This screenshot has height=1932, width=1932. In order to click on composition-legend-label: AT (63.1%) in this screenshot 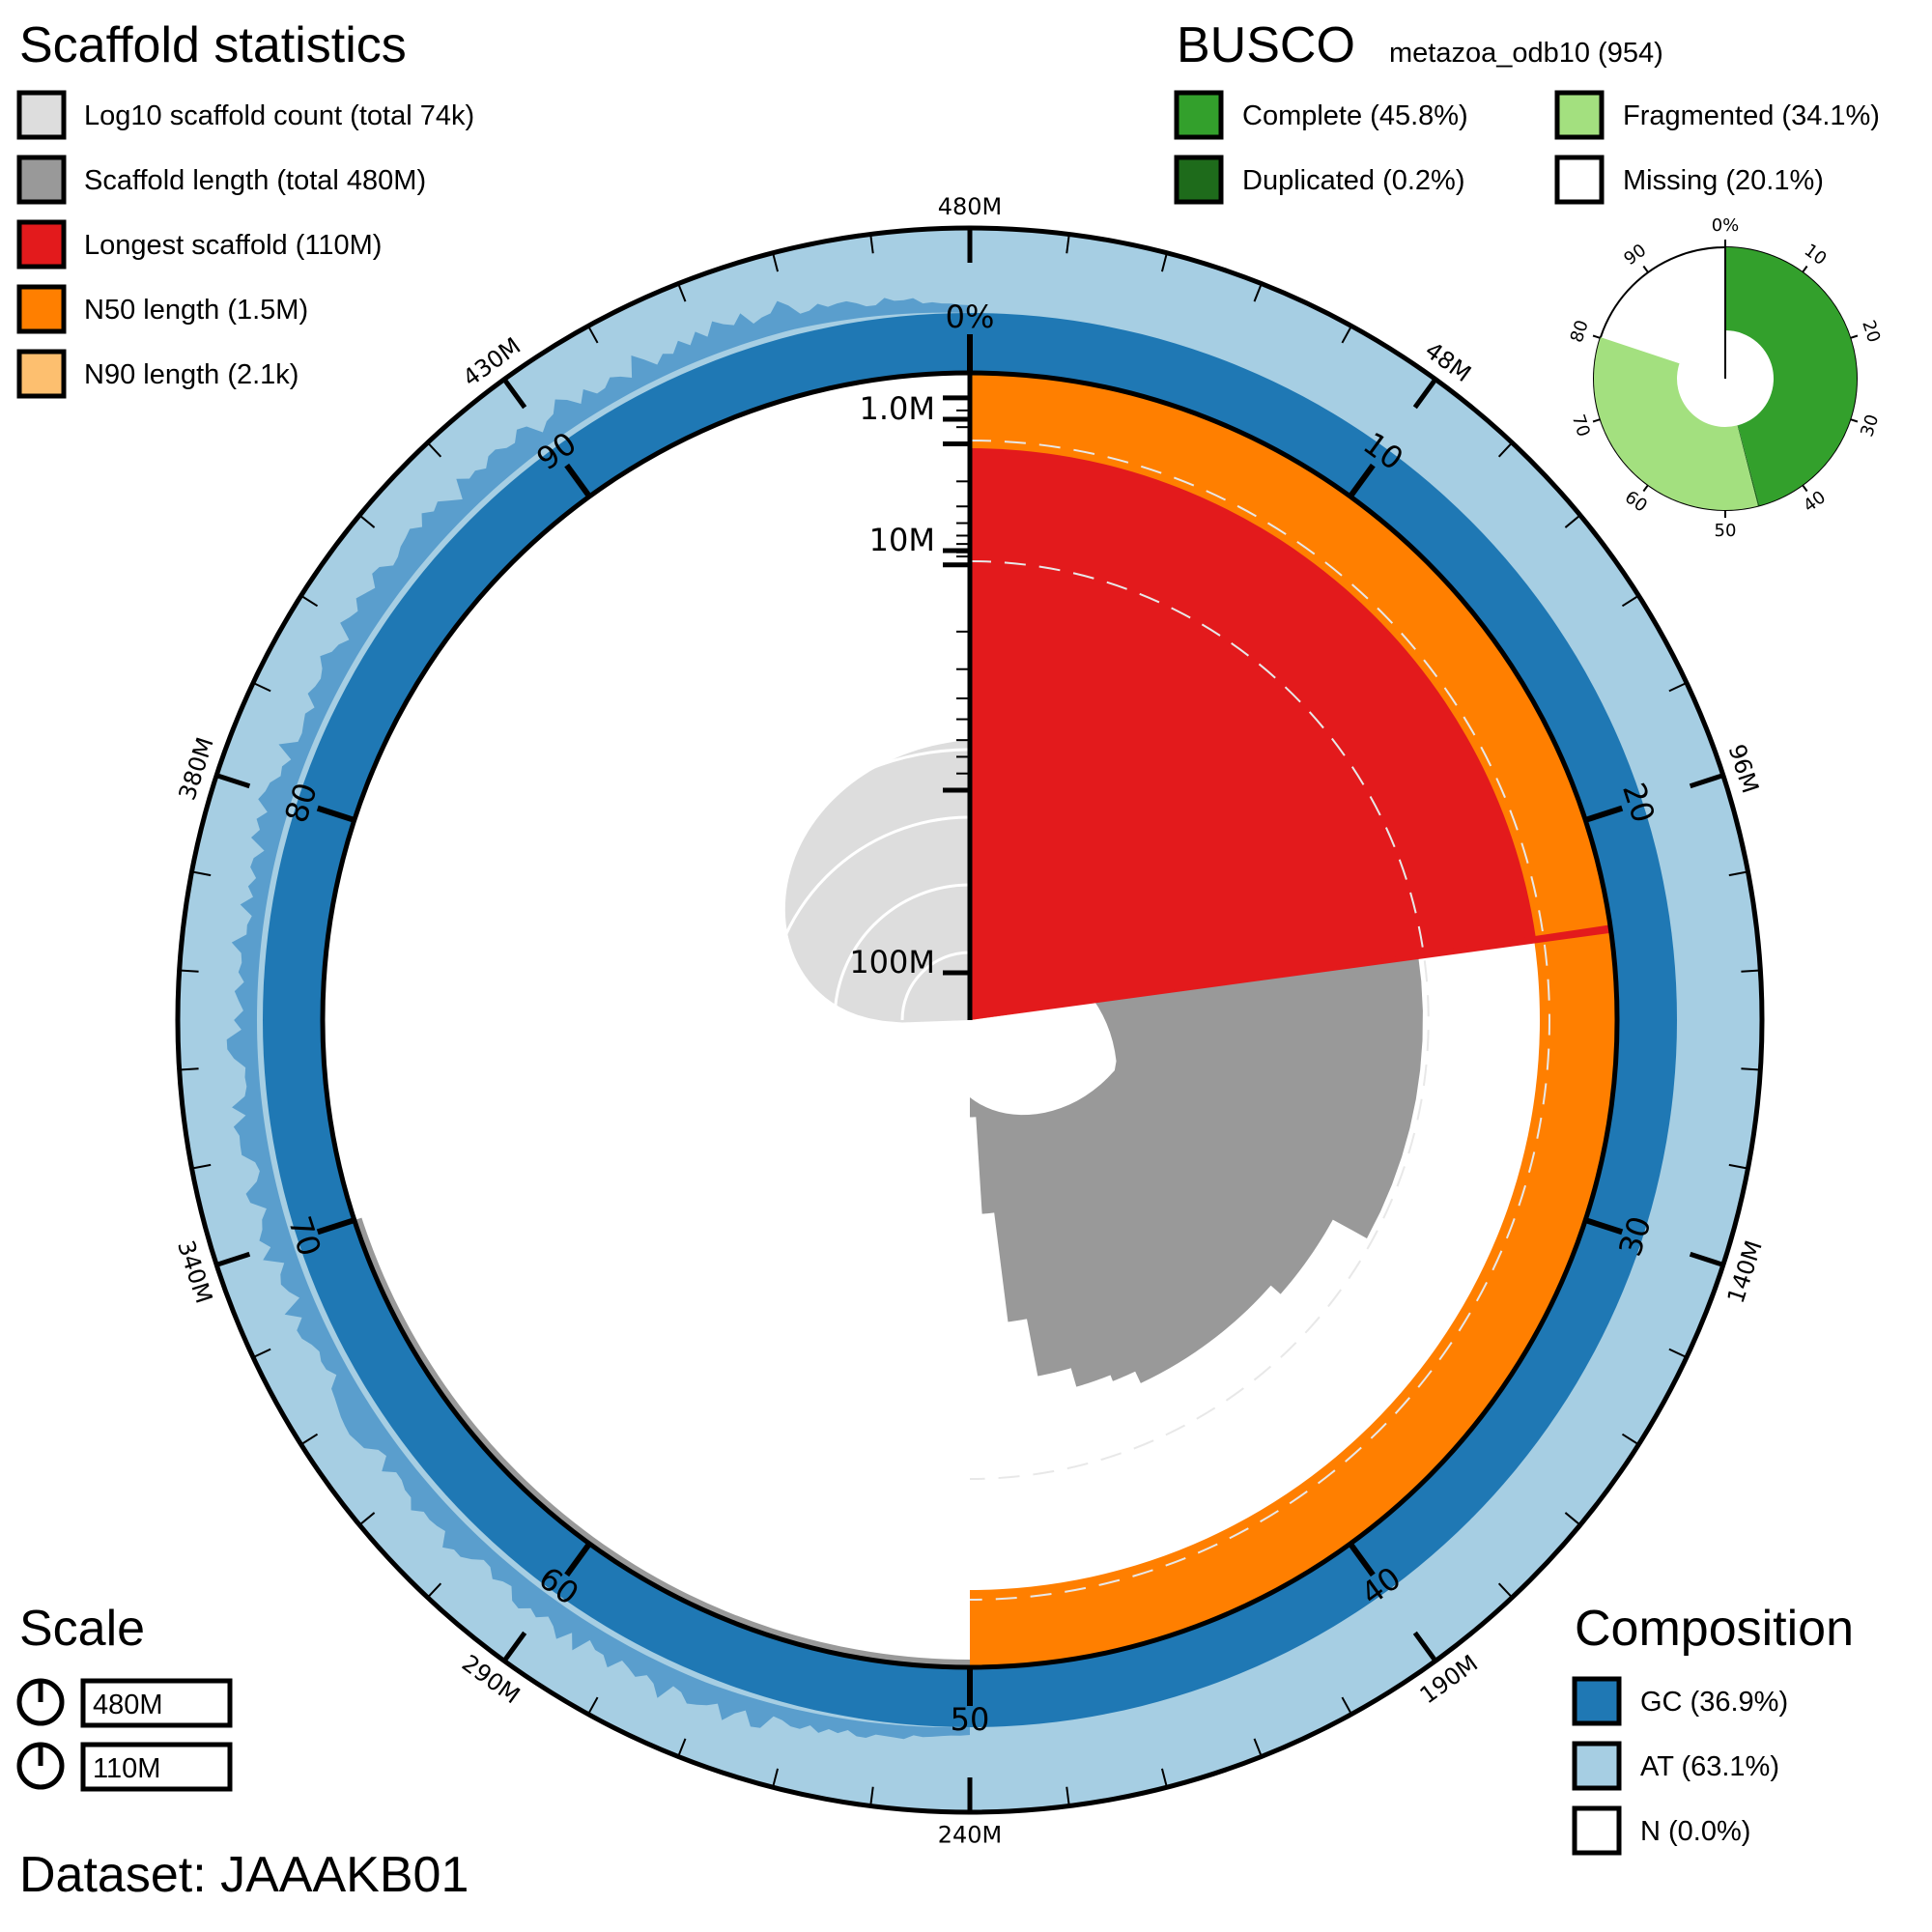, I will do `click(1709, 1766)`.